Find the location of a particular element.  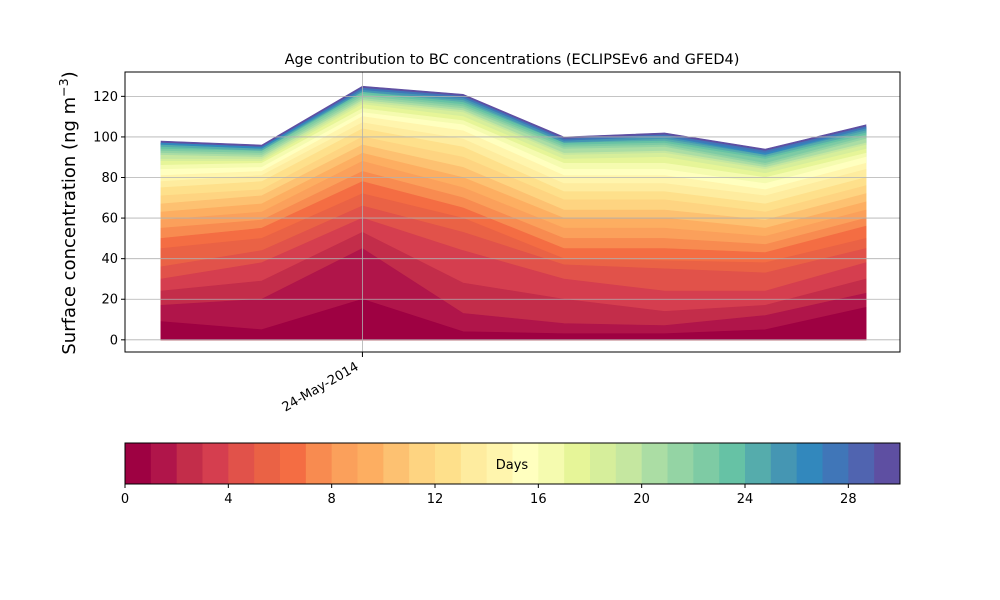

y-tick-label: 120 is located at coordinates (105, 97).